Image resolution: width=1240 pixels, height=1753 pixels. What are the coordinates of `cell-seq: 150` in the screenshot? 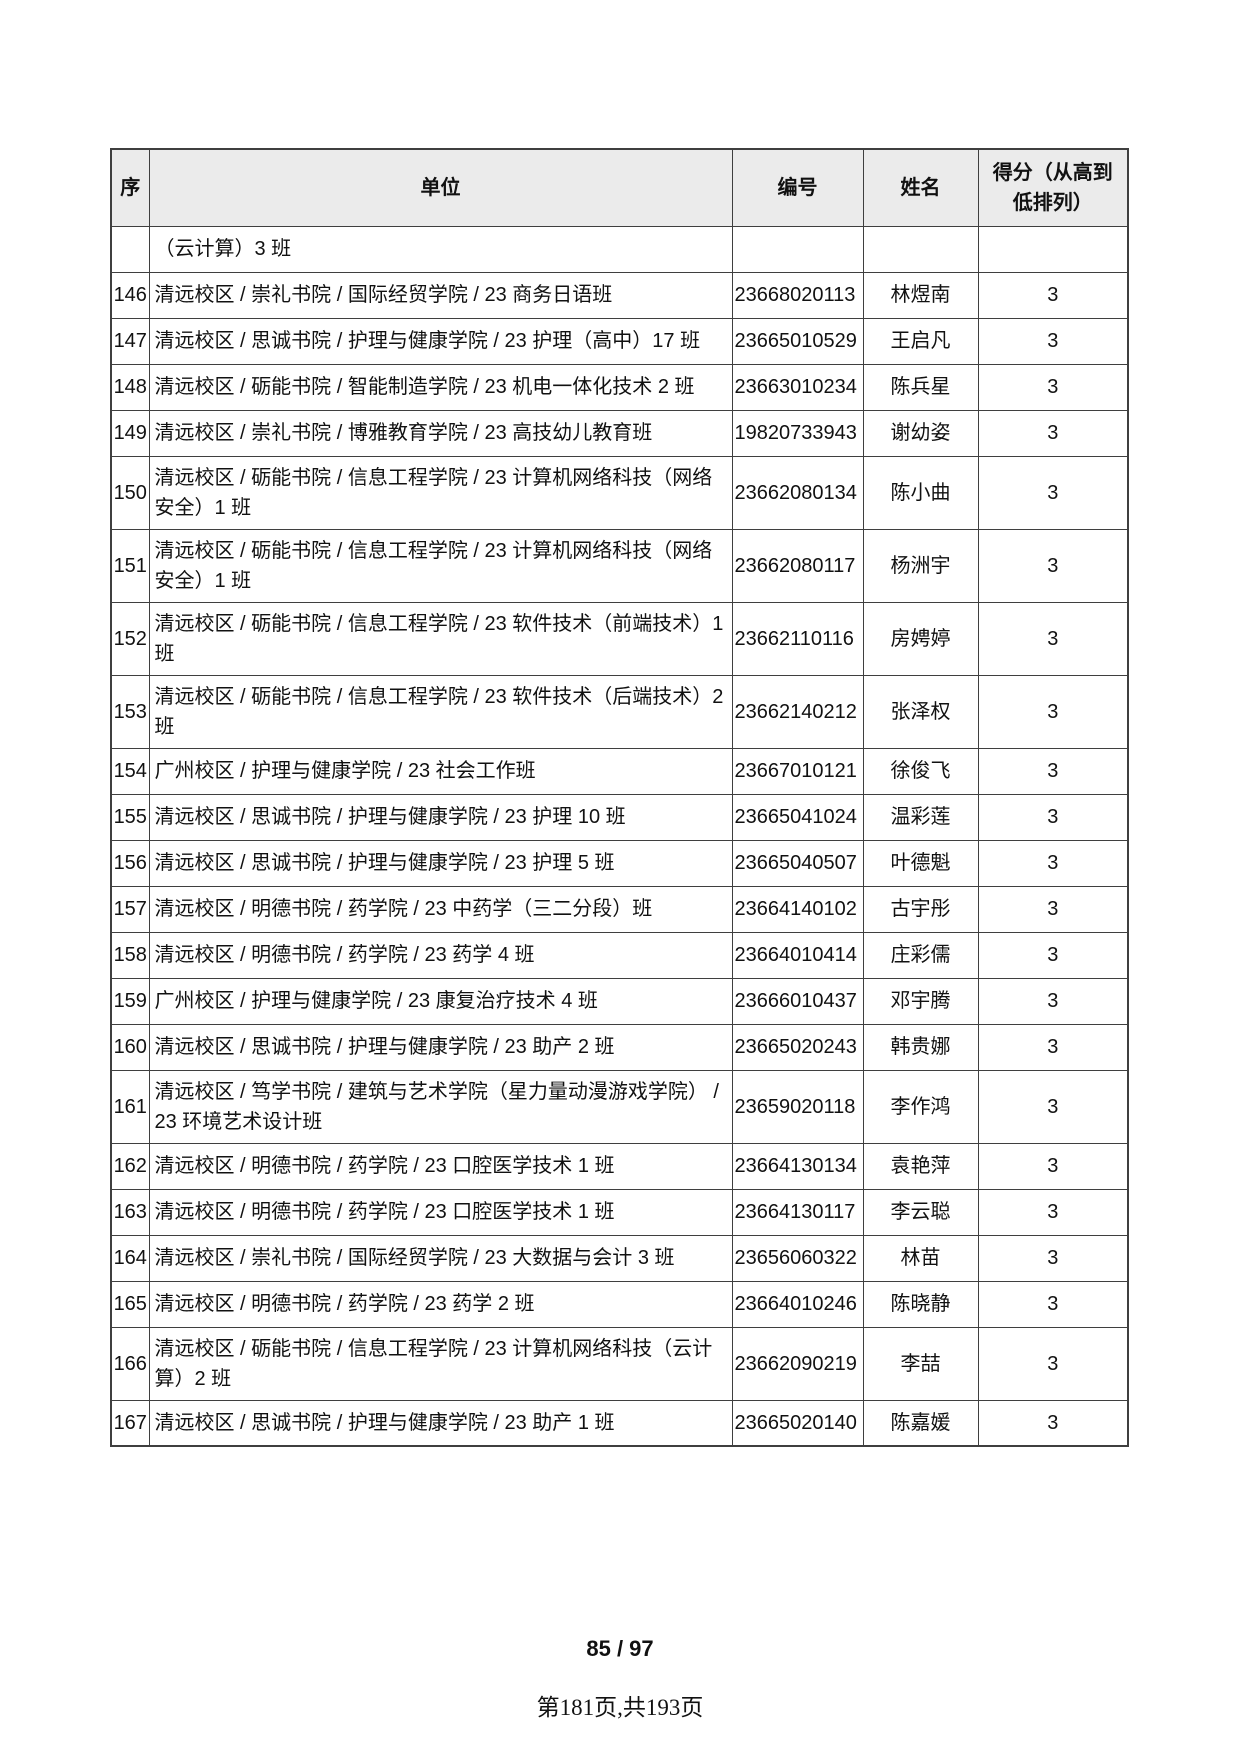 It's located at (130, 492).